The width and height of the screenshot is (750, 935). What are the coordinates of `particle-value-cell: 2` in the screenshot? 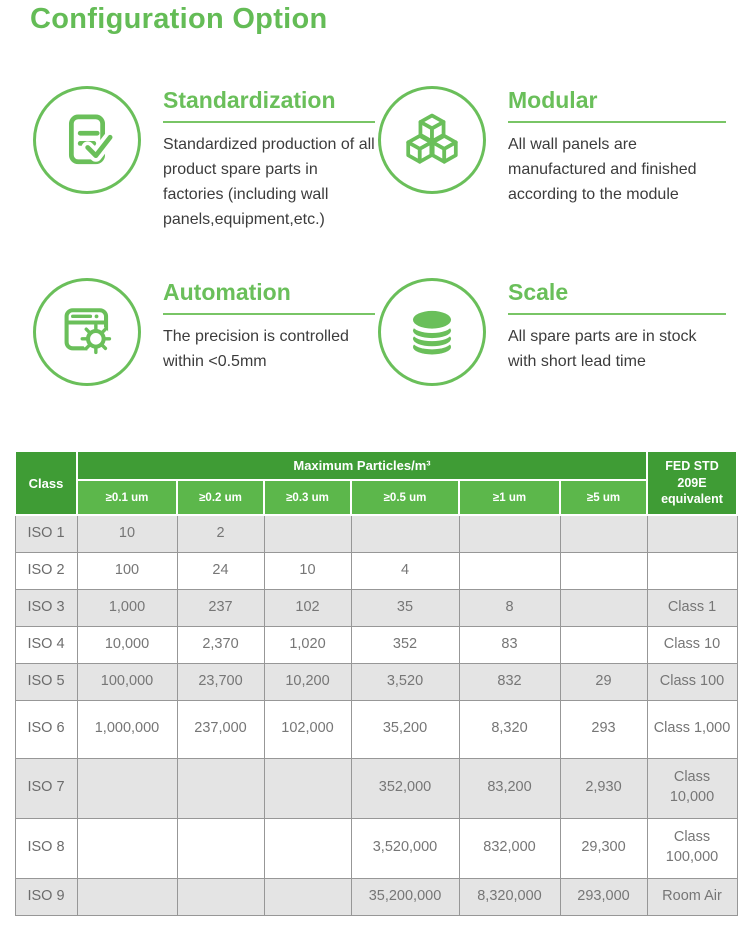 It's located at (220, 533).